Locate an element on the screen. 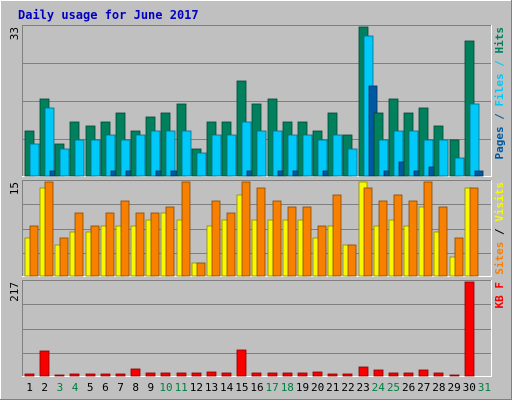 The height and width of the screenshot is (400, 512). x-tick-label: 14 is located at coordinates (227, 387).